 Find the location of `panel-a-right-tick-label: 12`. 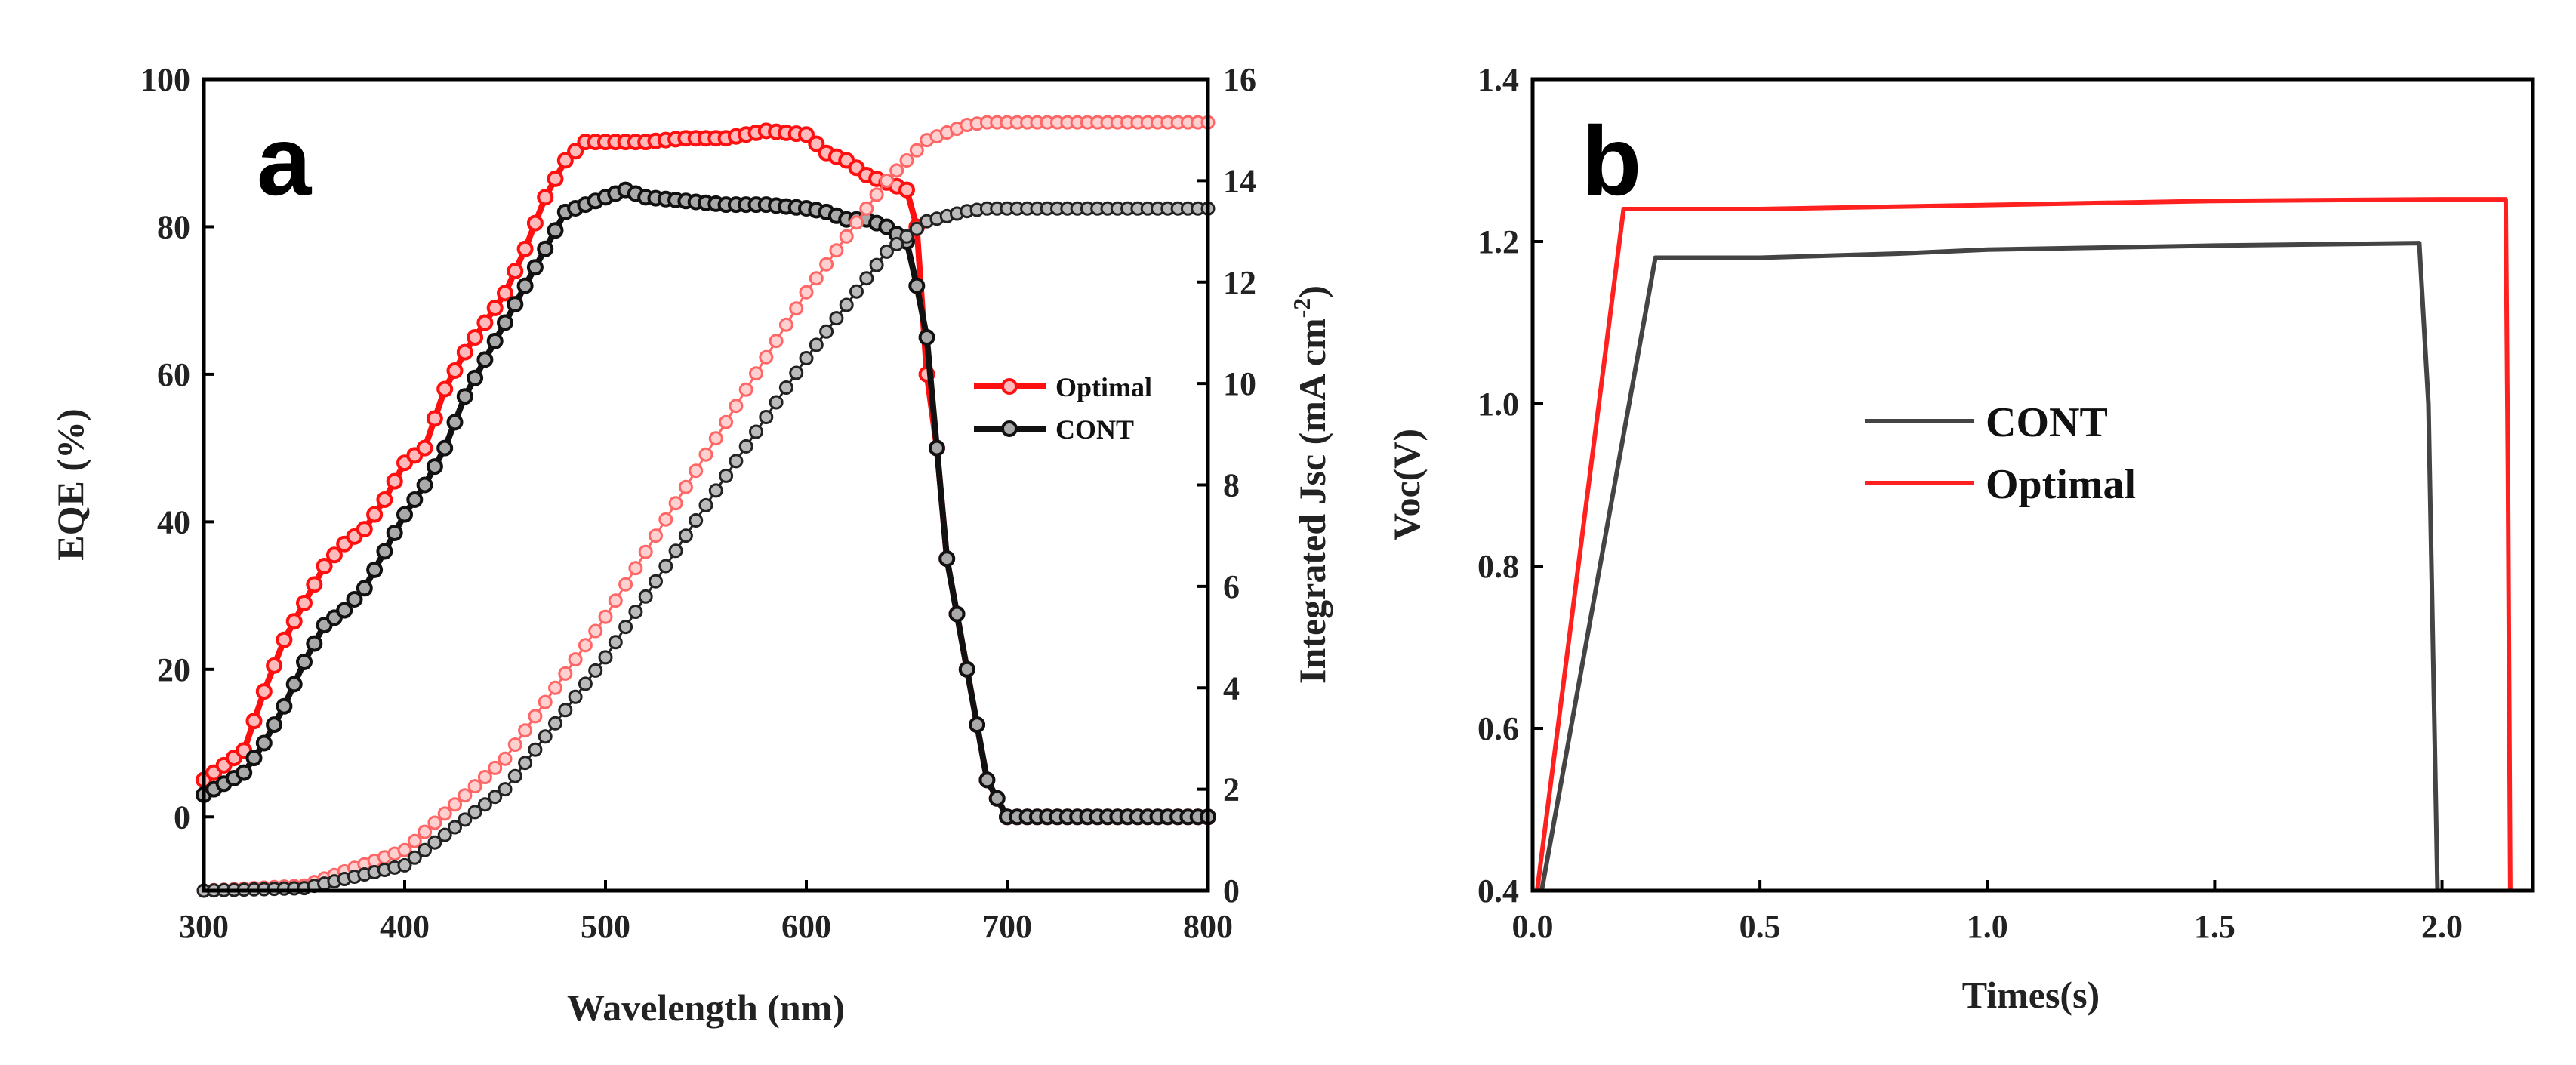

panel-a-right-tick-label: 12 is located at coordinates (1239, 282).